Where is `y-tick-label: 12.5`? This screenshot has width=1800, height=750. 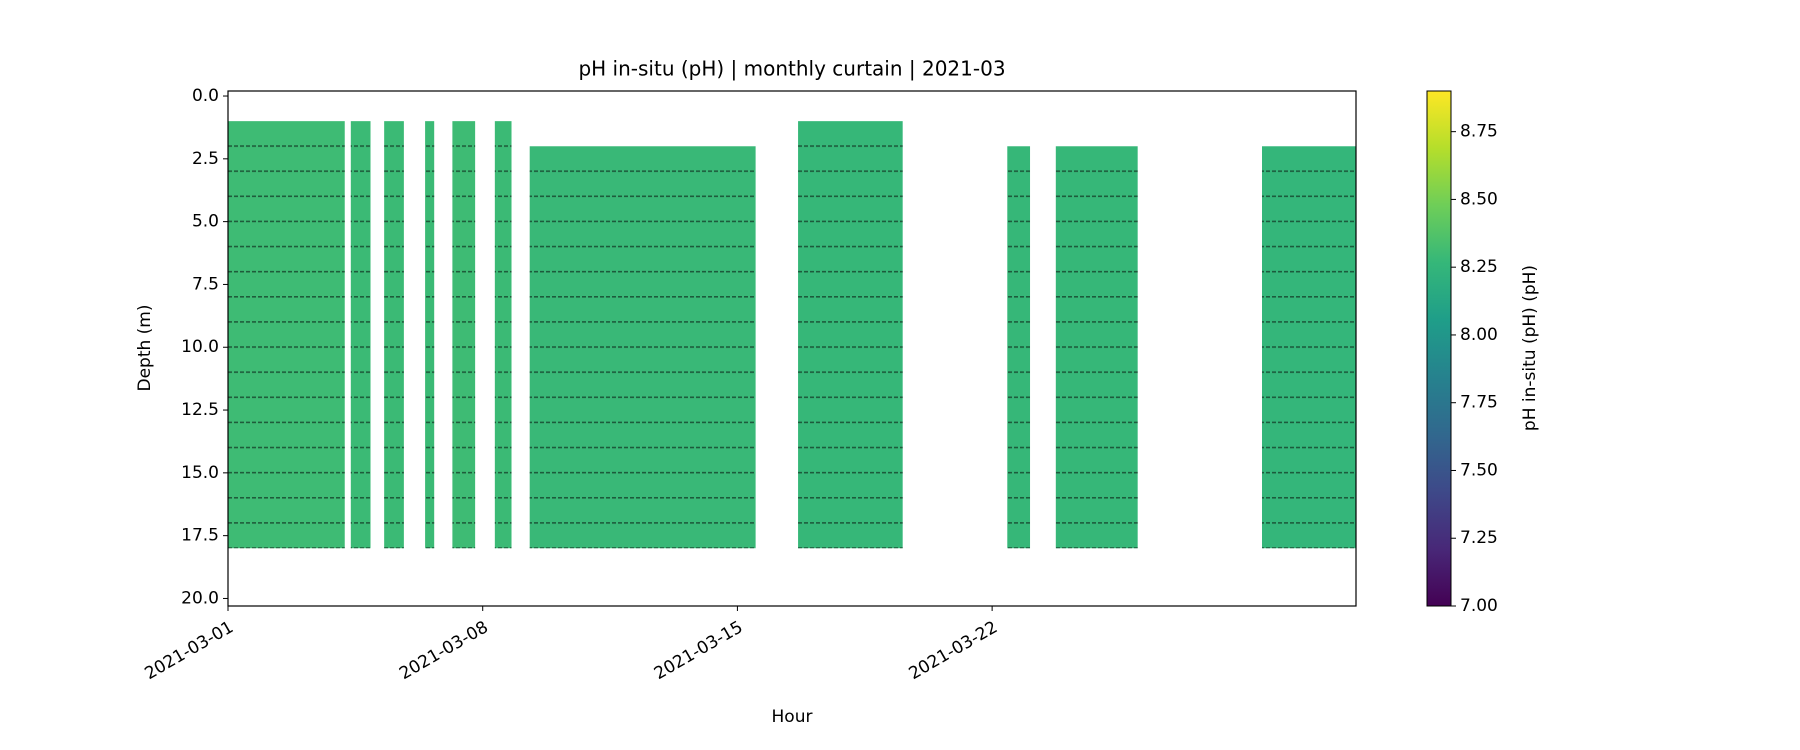
y-tick-label: 12.5 is located at coordinates (200, 410).